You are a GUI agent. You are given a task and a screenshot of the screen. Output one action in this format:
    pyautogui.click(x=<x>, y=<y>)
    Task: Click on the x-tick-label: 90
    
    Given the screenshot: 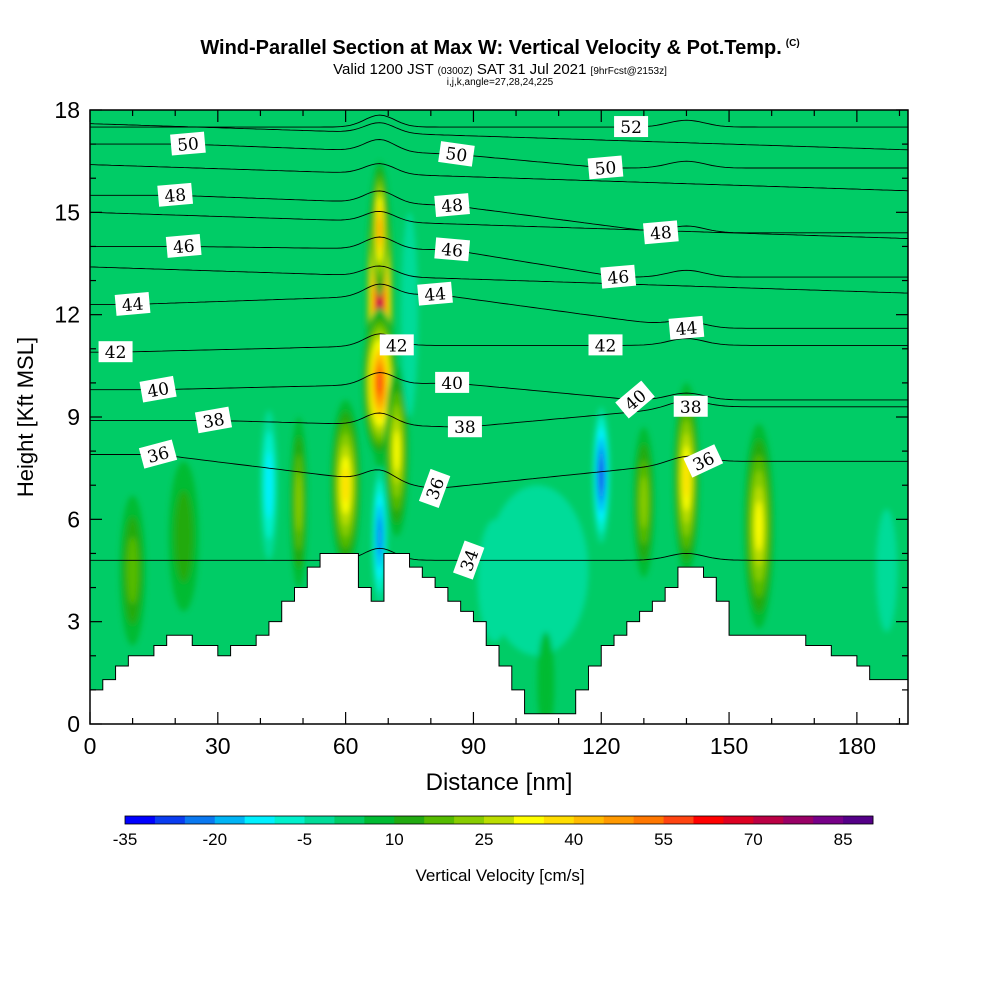 What is the action you would take?
    pyautogui.click(x=474, y=746)
    